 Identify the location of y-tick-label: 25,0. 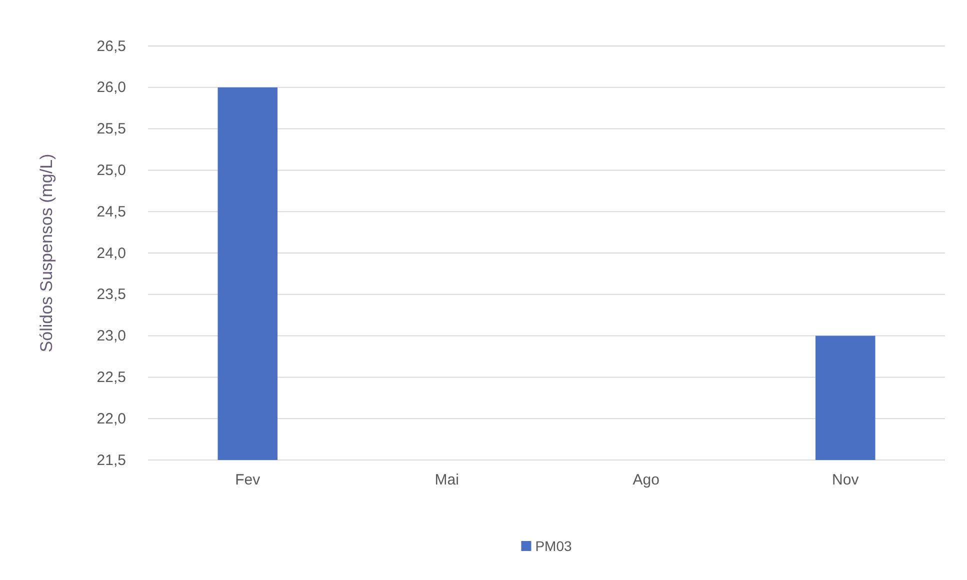
(111, 170).